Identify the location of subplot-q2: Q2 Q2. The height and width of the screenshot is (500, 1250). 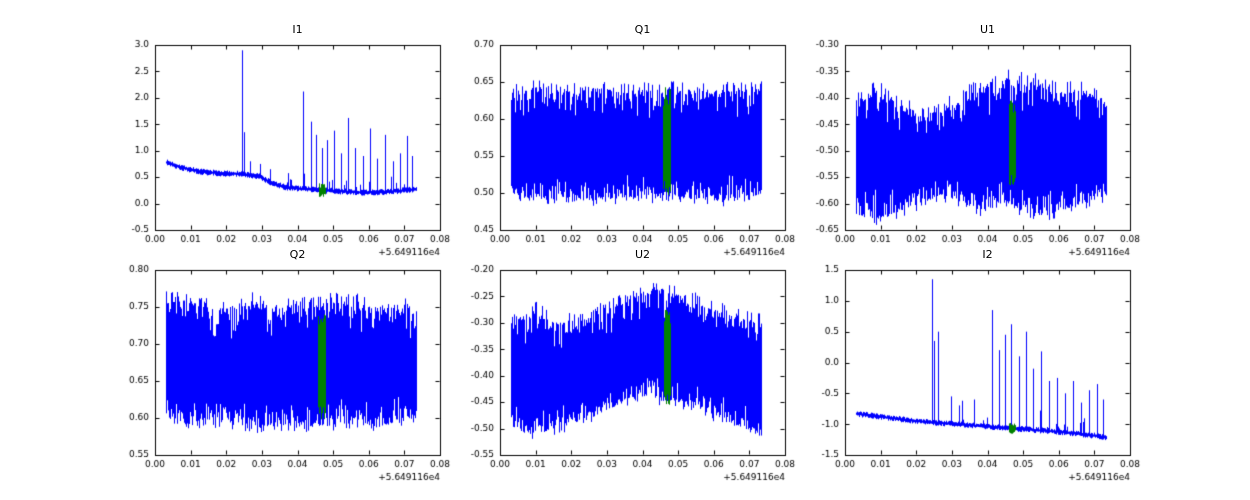
(281, 368).